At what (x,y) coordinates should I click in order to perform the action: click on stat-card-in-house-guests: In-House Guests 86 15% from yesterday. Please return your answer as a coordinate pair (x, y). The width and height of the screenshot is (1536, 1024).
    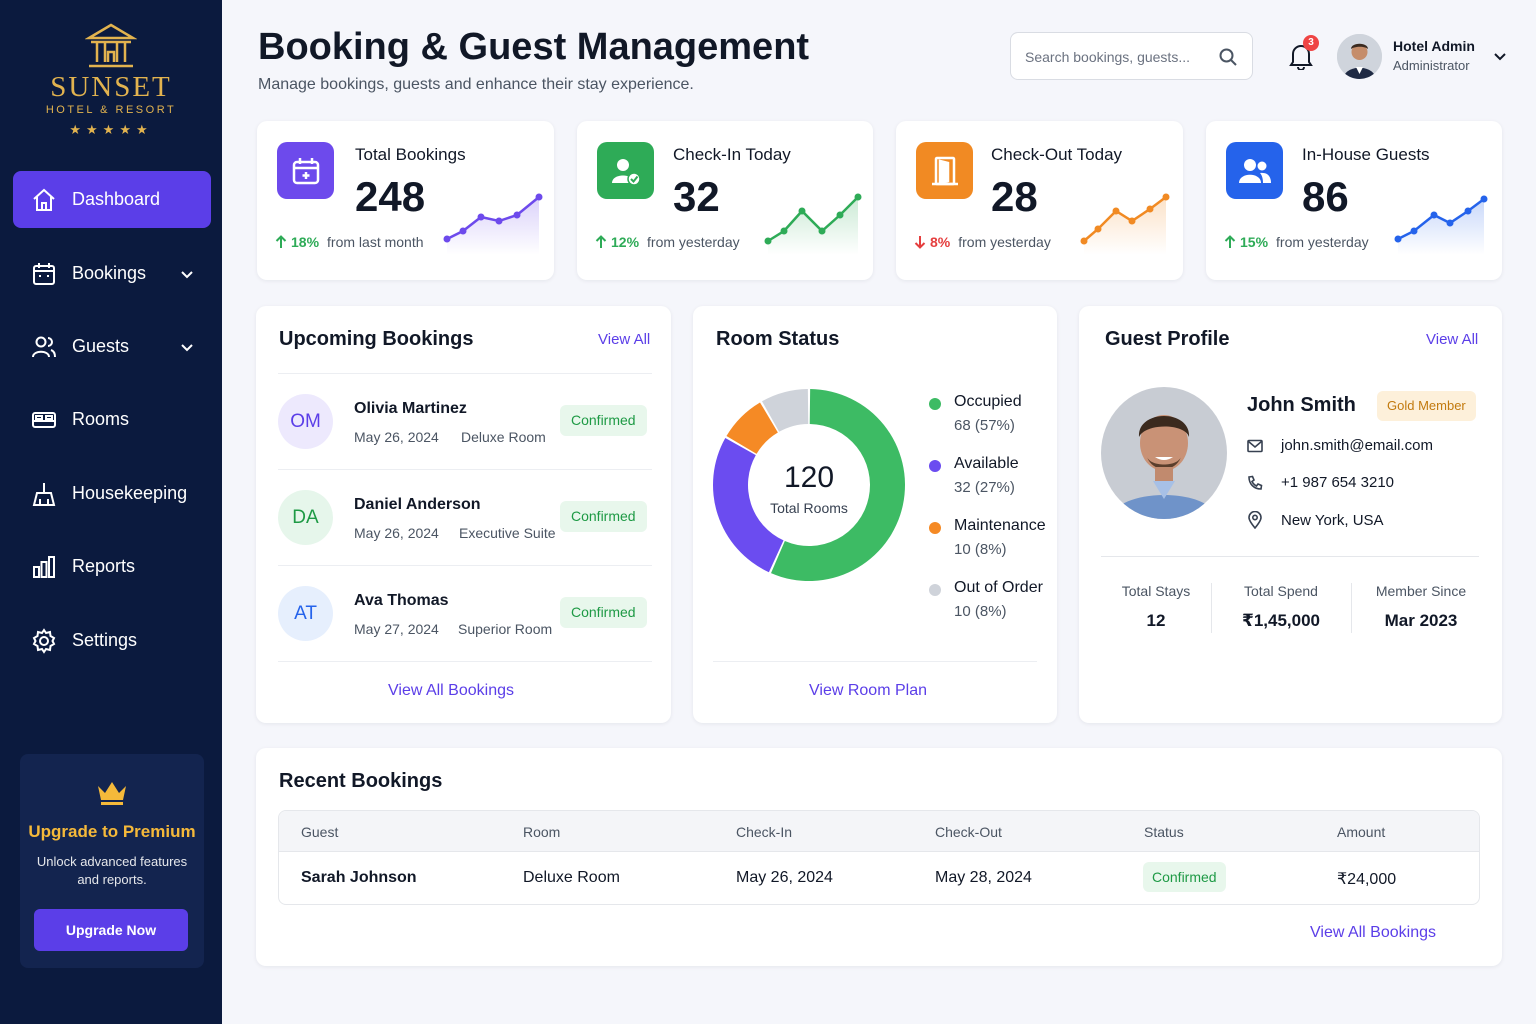
    Looking at the image, I should click on (1354, 200).